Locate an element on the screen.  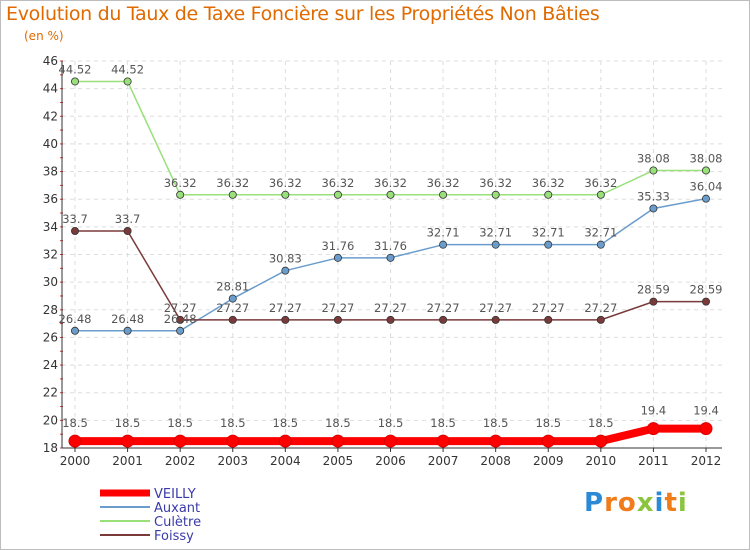
x-tick-label: 2005 is located at coordinates (338, 461).